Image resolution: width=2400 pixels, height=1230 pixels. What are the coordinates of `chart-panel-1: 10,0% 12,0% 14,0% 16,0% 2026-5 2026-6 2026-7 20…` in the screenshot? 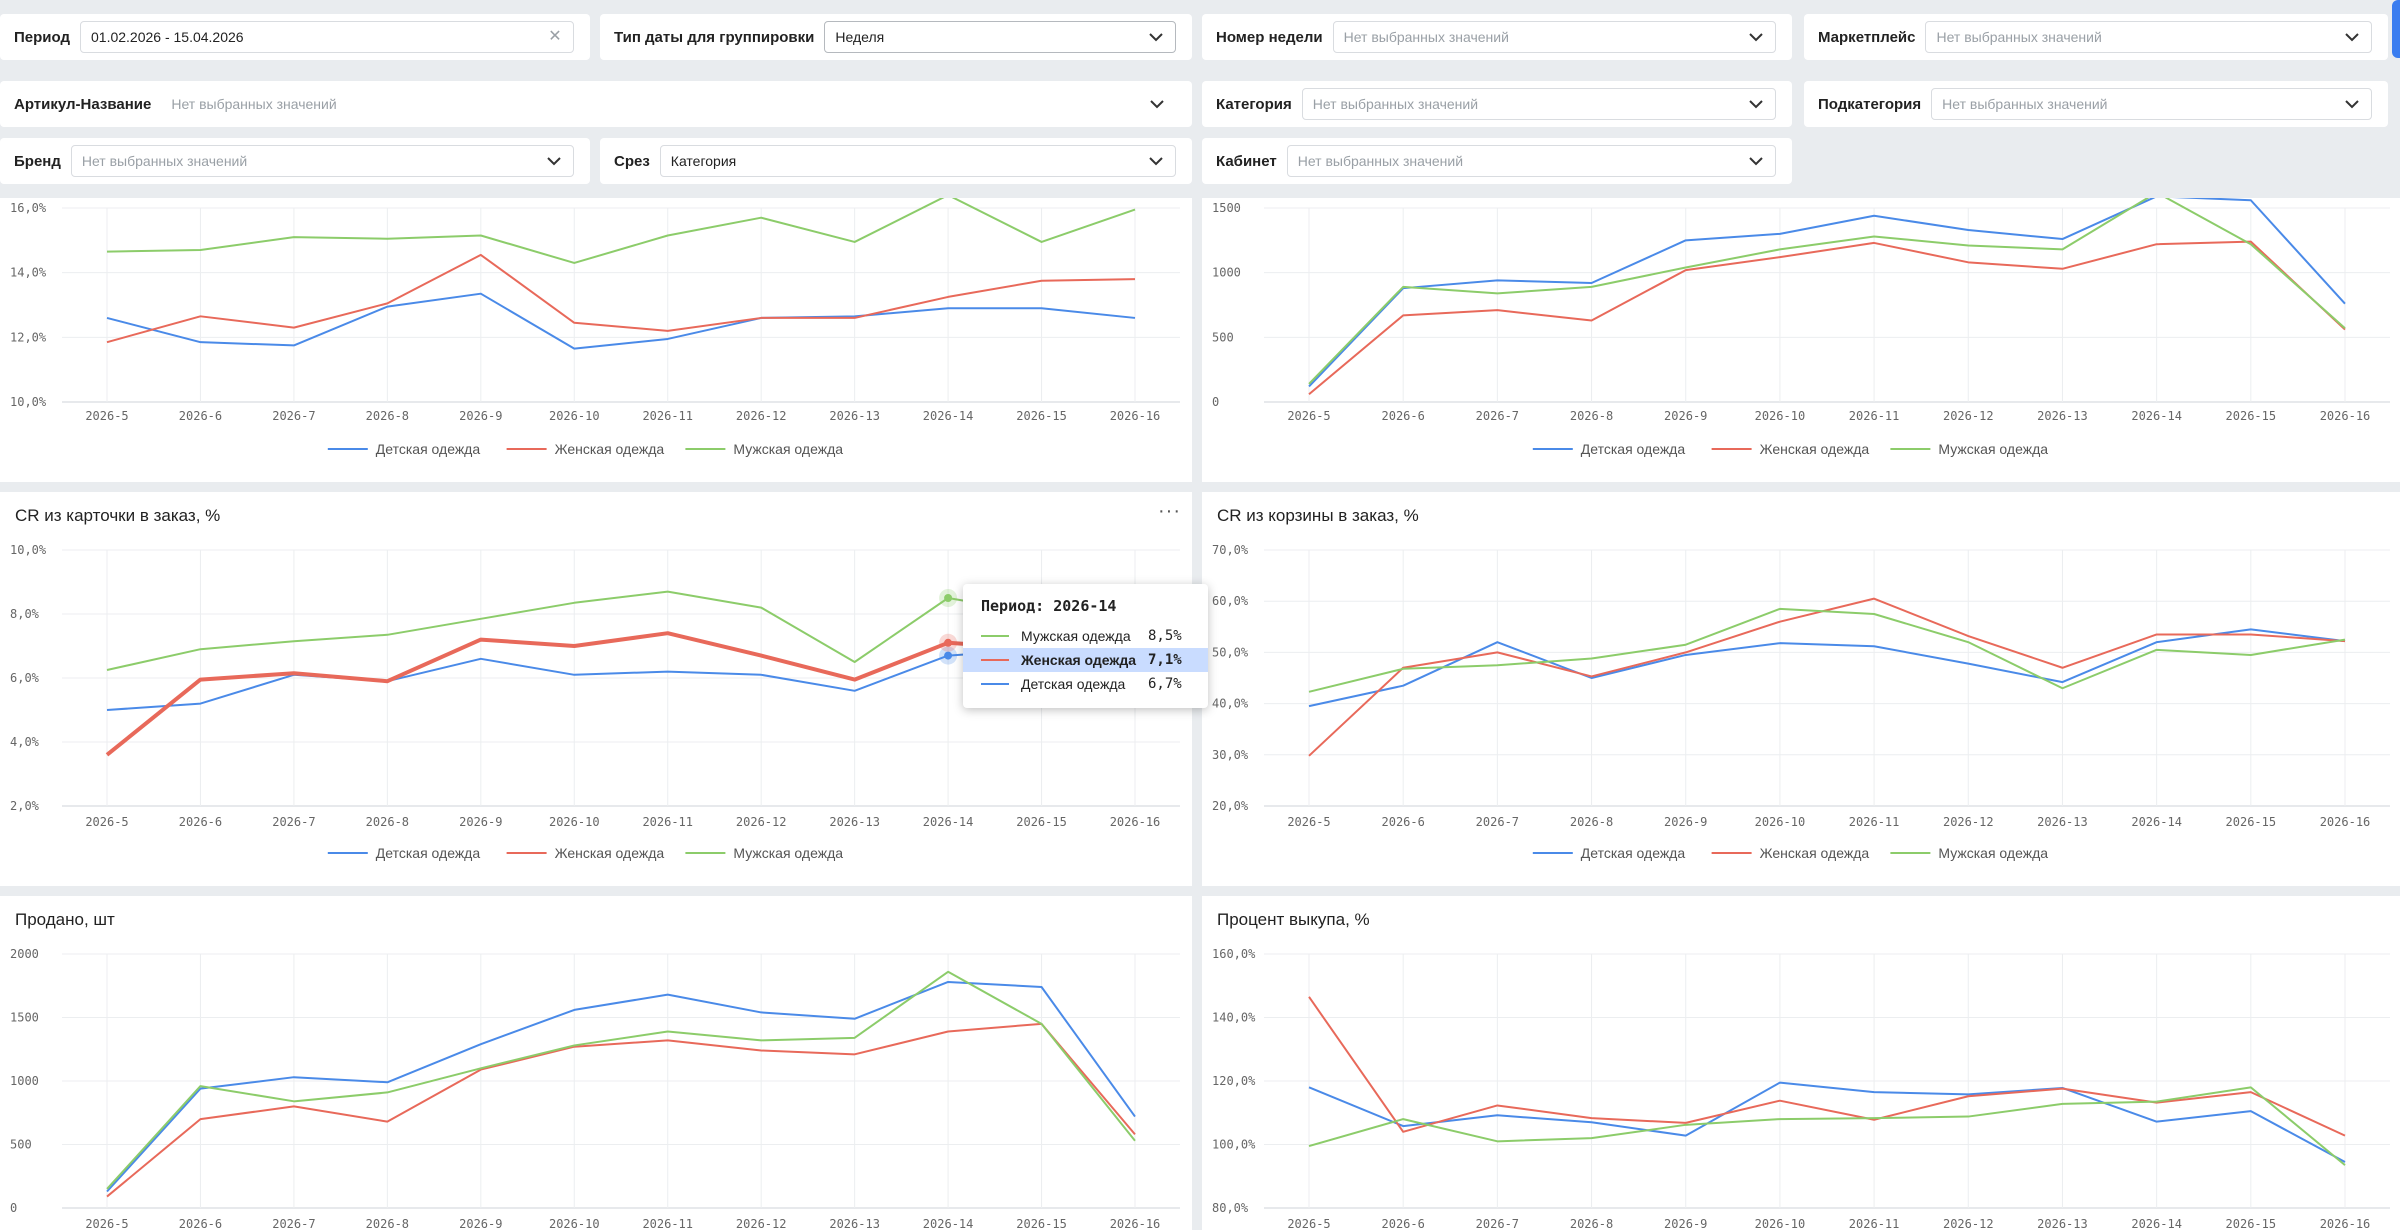 It's located at (596, 338).